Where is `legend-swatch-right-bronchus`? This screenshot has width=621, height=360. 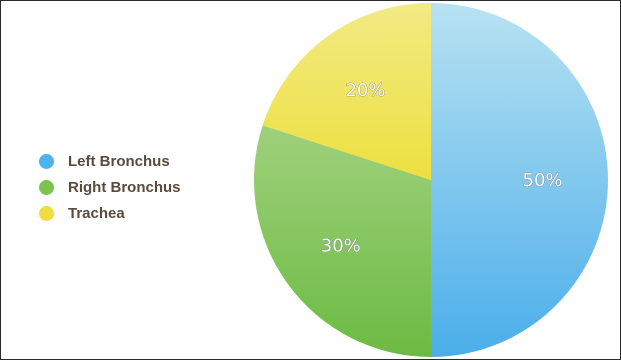 legend-swatch-right-bronchus is located at coordinates (46, 187).